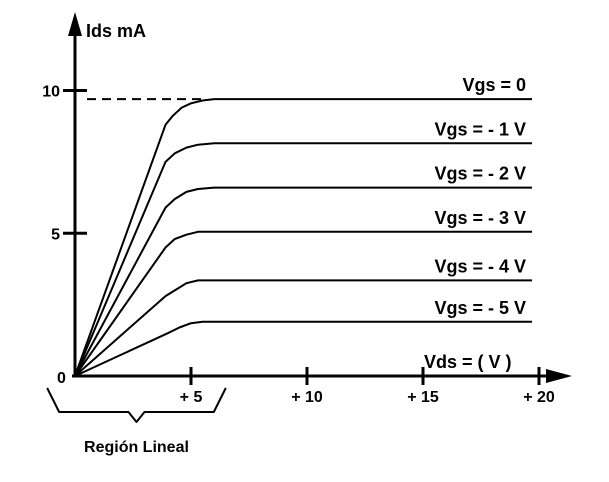 The image size is (609, 482). What do you see at coordinates (423, 397) in the screenshot?
I see `x-tick-label: + 15` at bounding box center [423, 397].